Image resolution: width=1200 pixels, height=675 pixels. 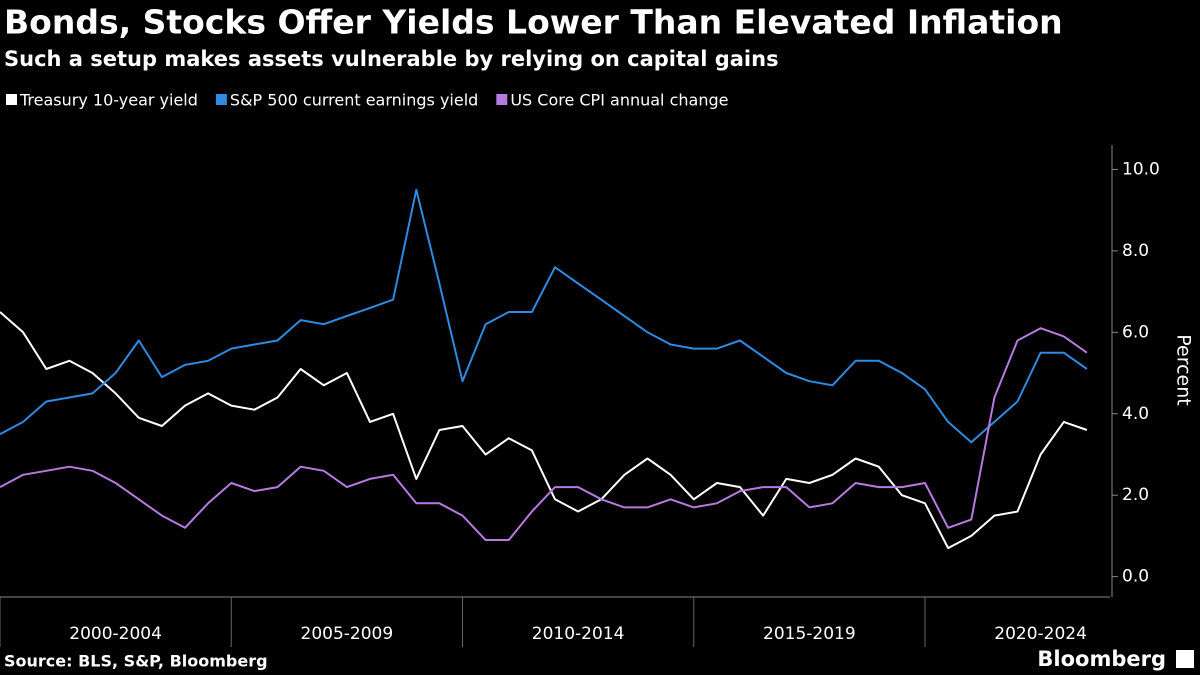 What do you see at coordinates (347, 634) in the screenshot?
I see `x-tick-label: 2005-2009` at bounding box center [347, 634].